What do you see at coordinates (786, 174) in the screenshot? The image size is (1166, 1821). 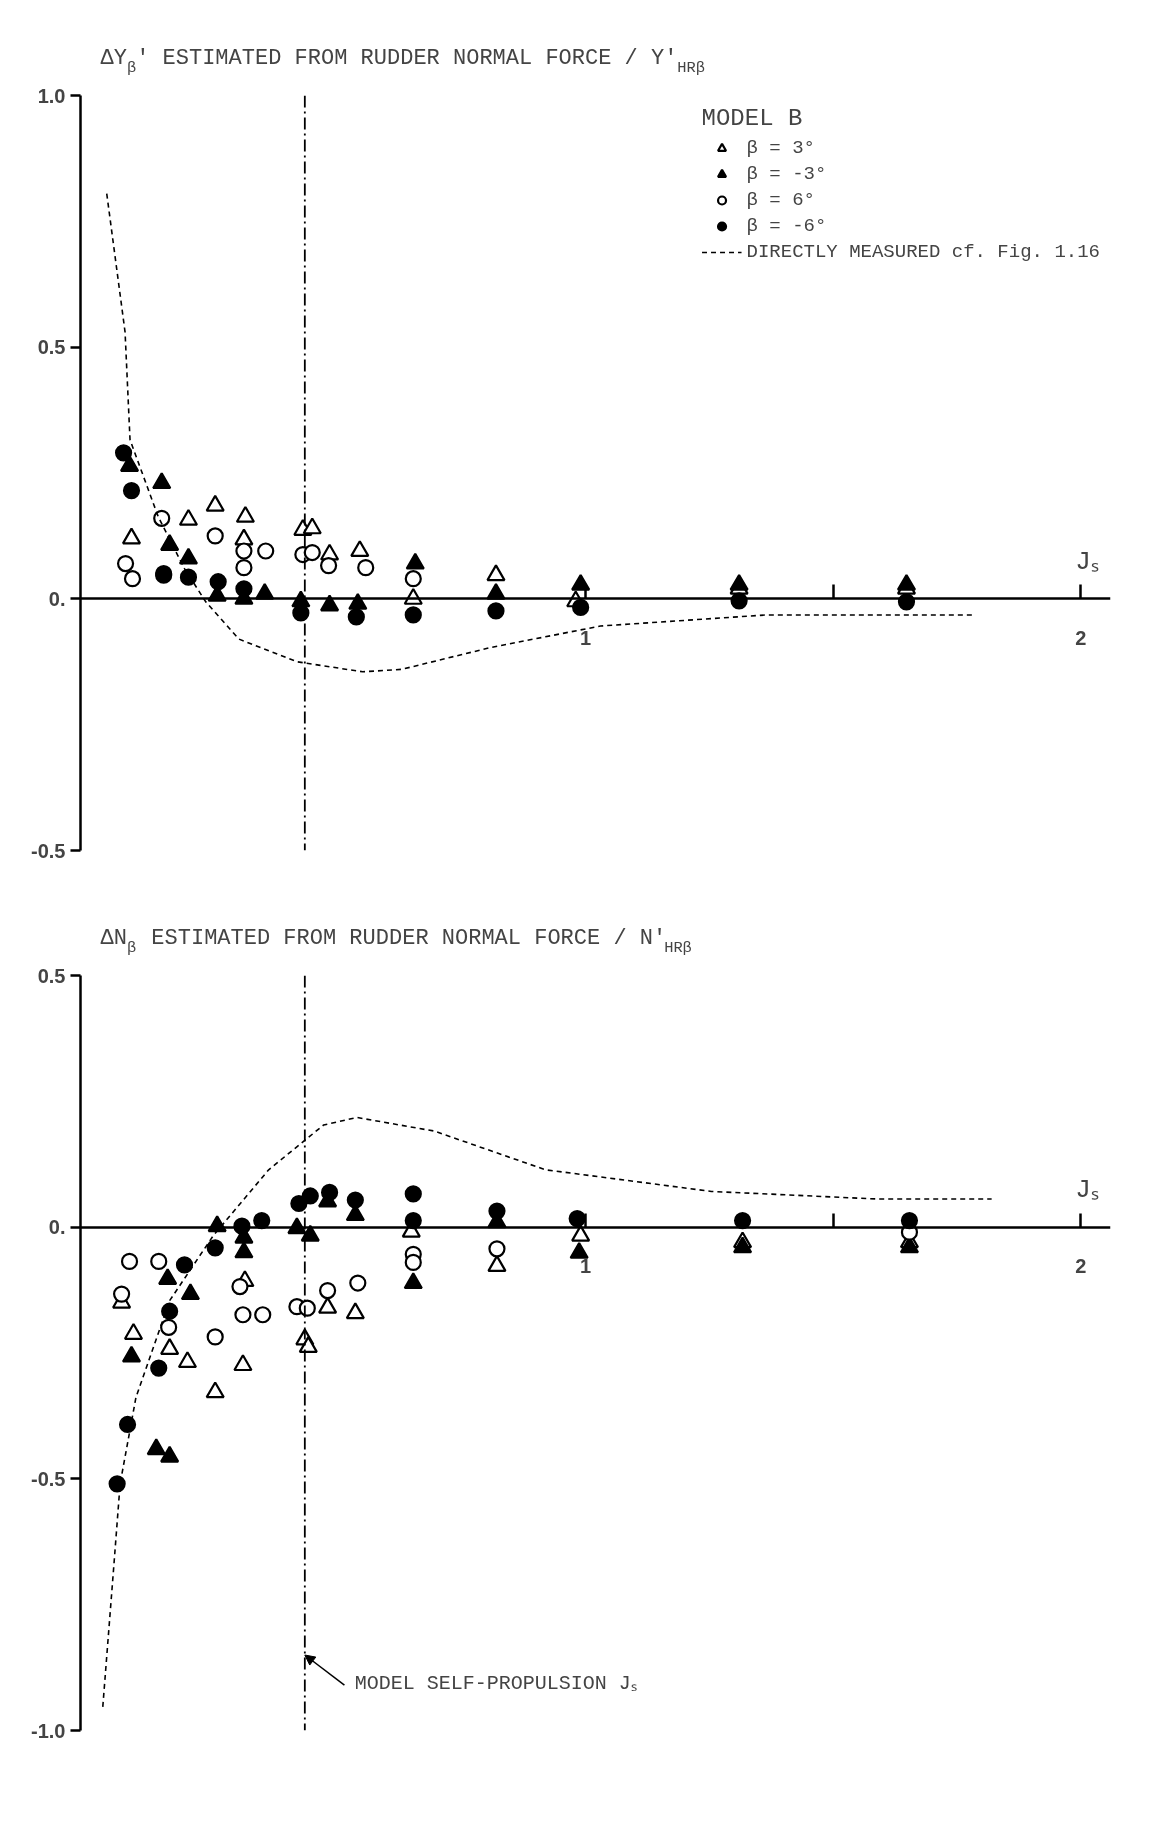 I see `legend-label: β = -3°` at bounding box center [786, 174].